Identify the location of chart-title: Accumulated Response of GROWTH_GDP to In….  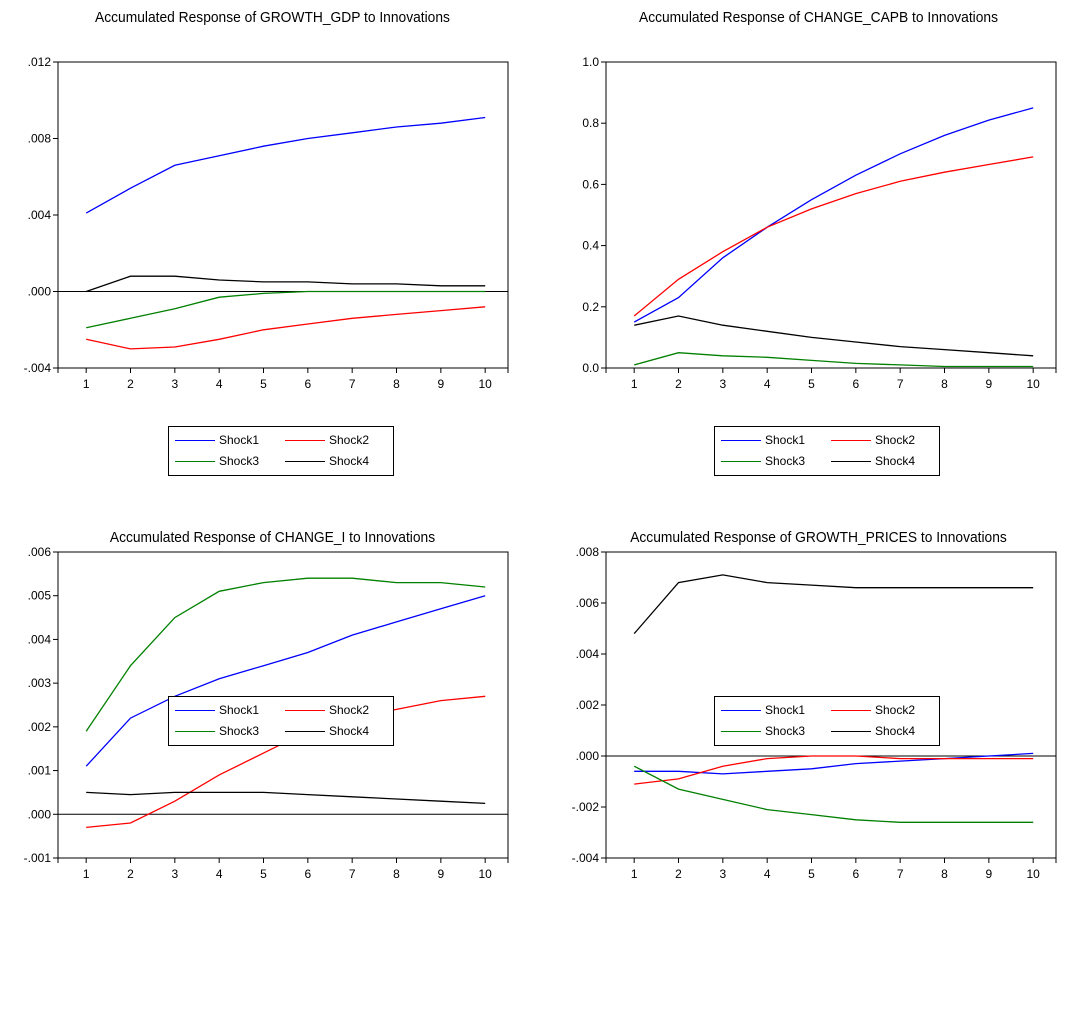
(272, 17).